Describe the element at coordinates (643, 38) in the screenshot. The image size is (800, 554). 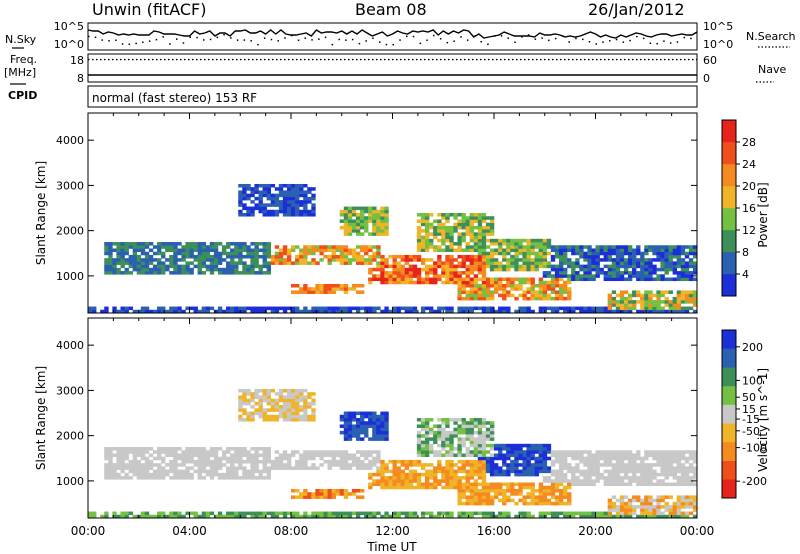
I see `nsearch-point` at that location.